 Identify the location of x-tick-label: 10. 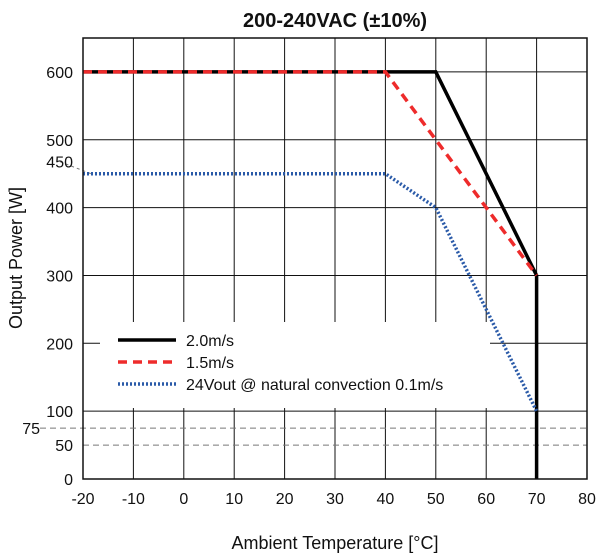
(234, 499).